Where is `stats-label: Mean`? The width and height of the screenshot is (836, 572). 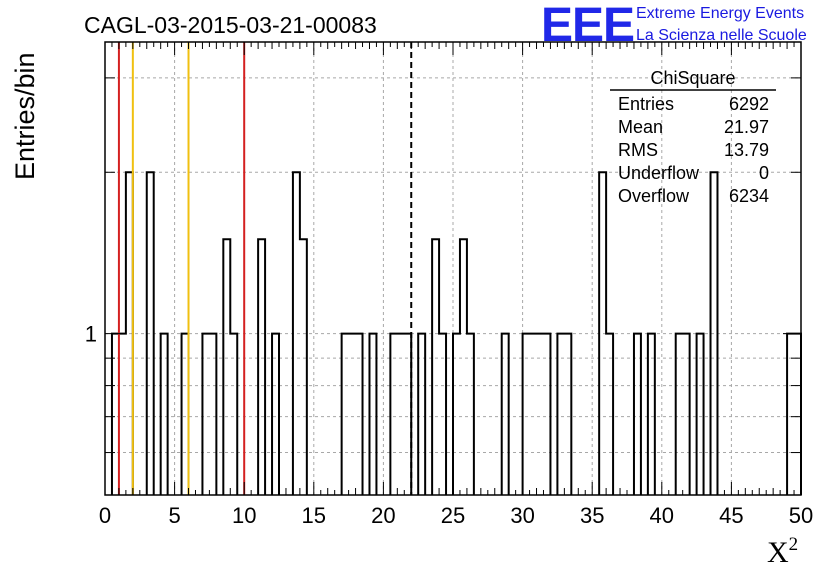 stats-label: Mean is located at coordinates (640, 127).